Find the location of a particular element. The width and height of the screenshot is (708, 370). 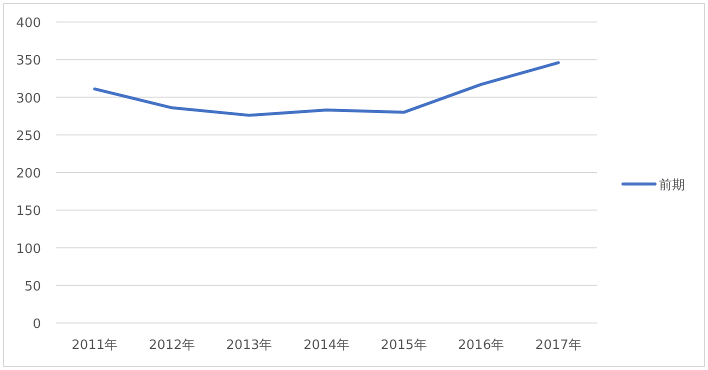

y-tick-label: 300 is located at coordinates (28, 98).